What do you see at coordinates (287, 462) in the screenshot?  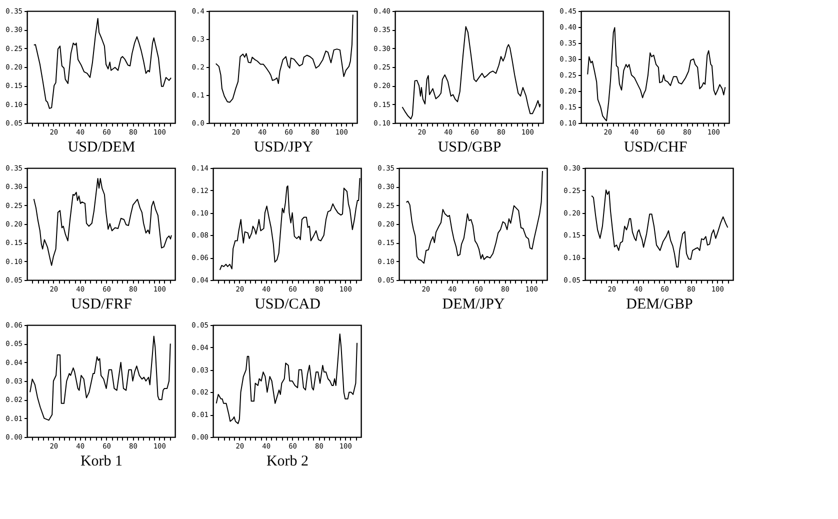 I see `x-axis-title: Korb 2` at bounding box center [287, 462].